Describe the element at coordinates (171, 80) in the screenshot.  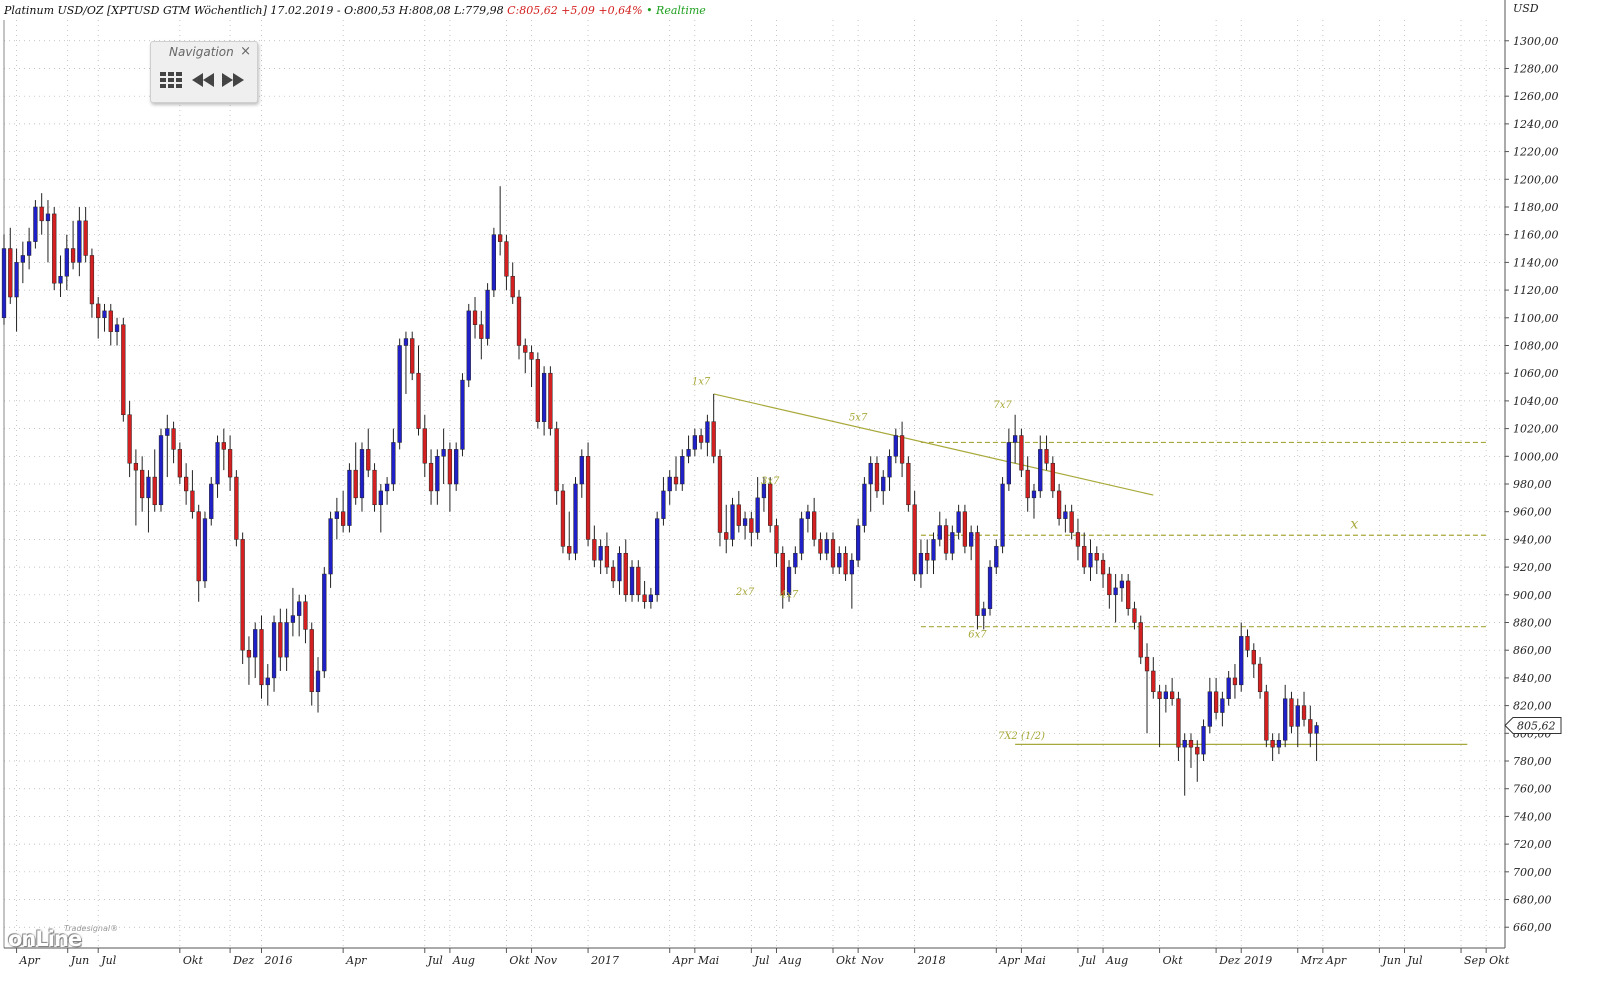
I see `grid-menu-button` at that location.